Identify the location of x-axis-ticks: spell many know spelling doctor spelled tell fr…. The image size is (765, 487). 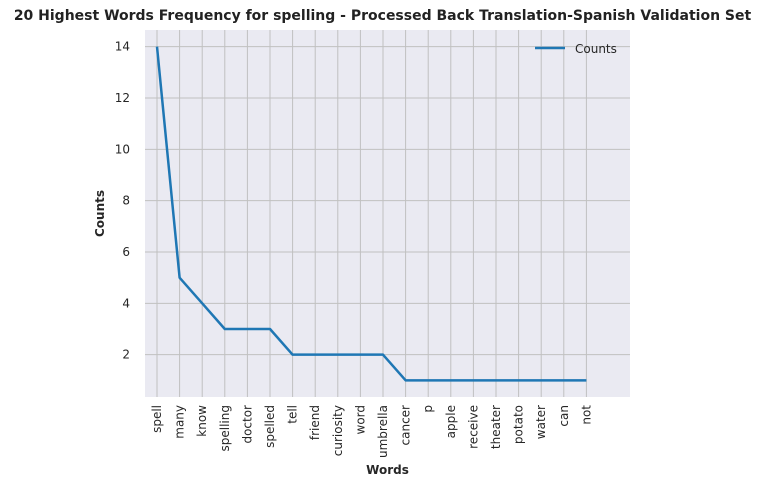
(371, 431).